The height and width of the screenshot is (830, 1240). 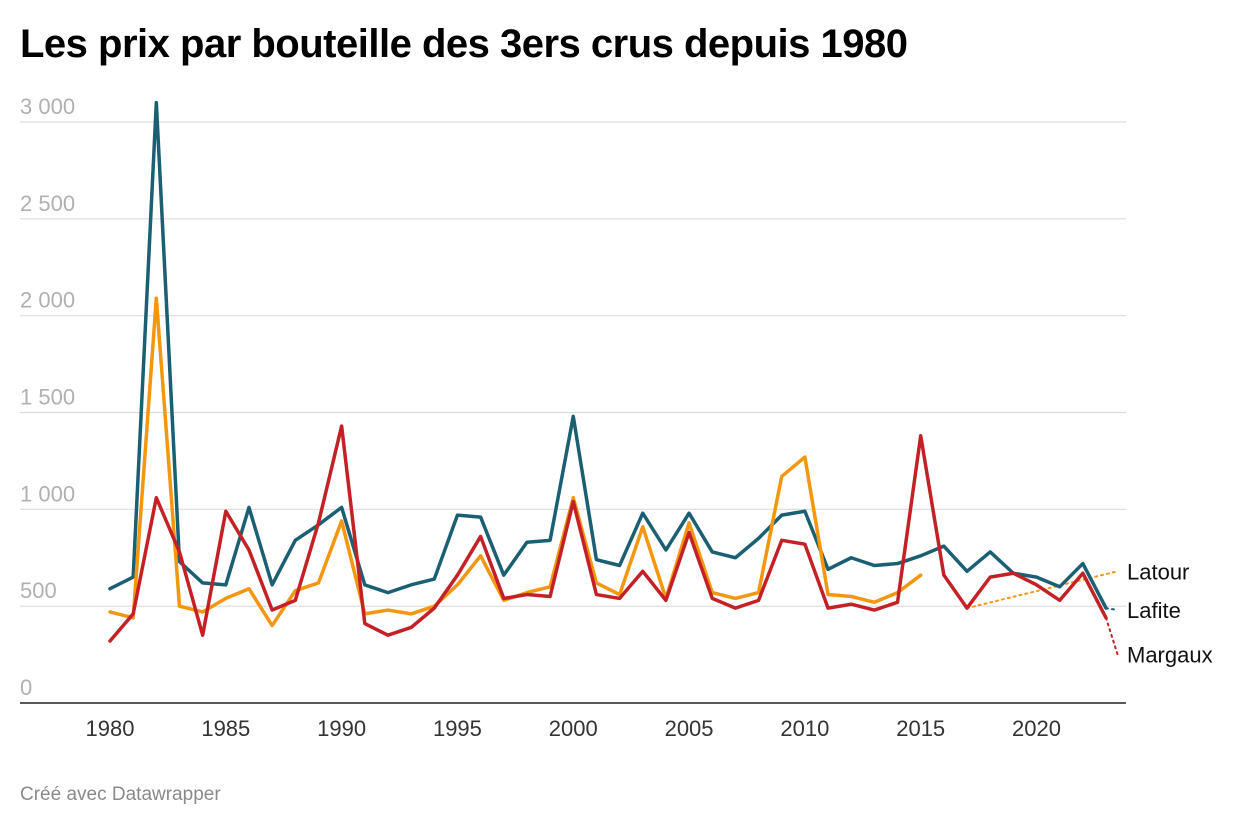 What do you see at coordinates (120, 794) in the screenshot?
I see `credit-text: Créé avec Datawrapper` at bounding box center [120, 794].